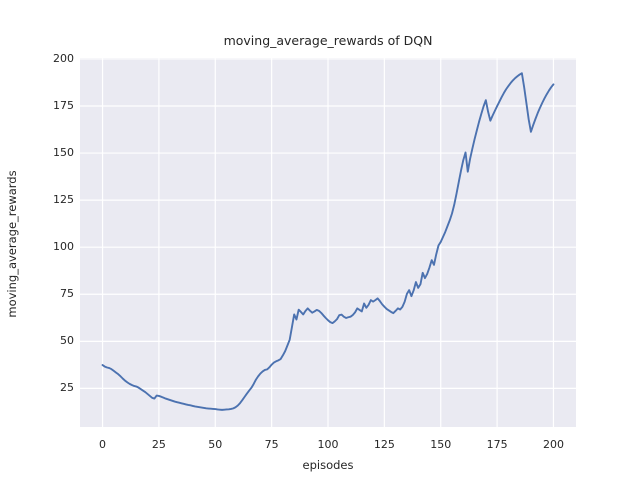  What do you see at coordinates (497, 444) in the screenshot?
I see `x-tick-label: 175` at bounding box center [497, 444].